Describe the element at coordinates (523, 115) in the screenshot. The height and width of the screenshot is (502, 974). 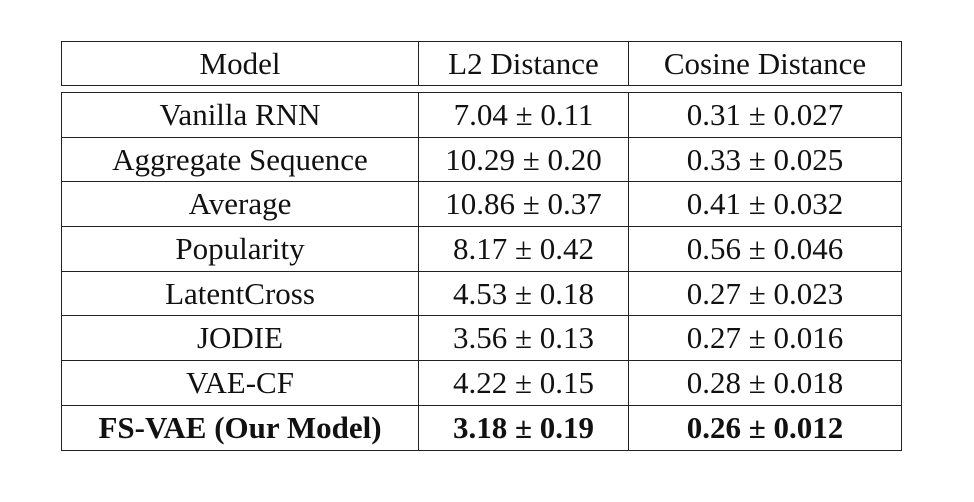
I see `l2-cell: 7.04 ± 0.11` at that location.